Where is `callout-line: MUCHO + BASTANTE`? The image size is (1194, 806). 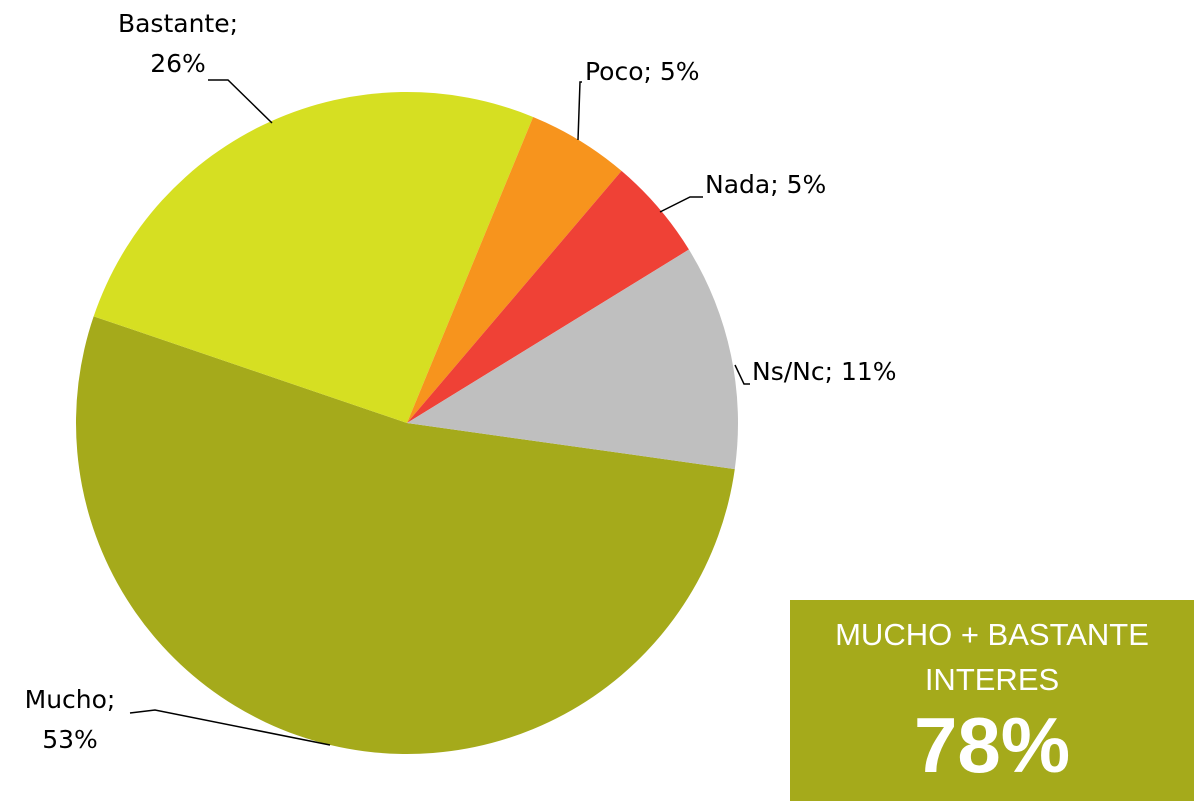
callout-line: MUCHO + BASTANTE is located at coordinates (992, 634).